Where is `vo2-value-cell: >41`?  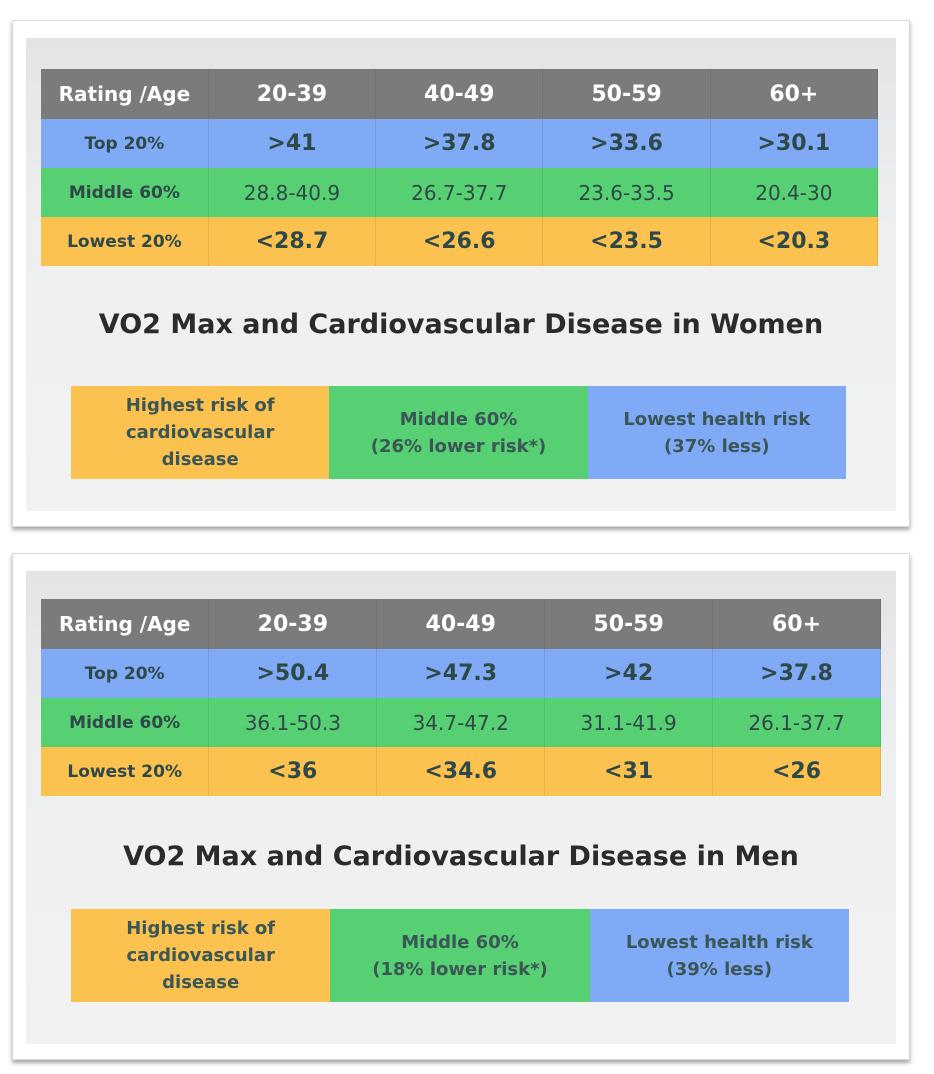 vo2-value-cell: >41 is located at coordinates (292, 143).